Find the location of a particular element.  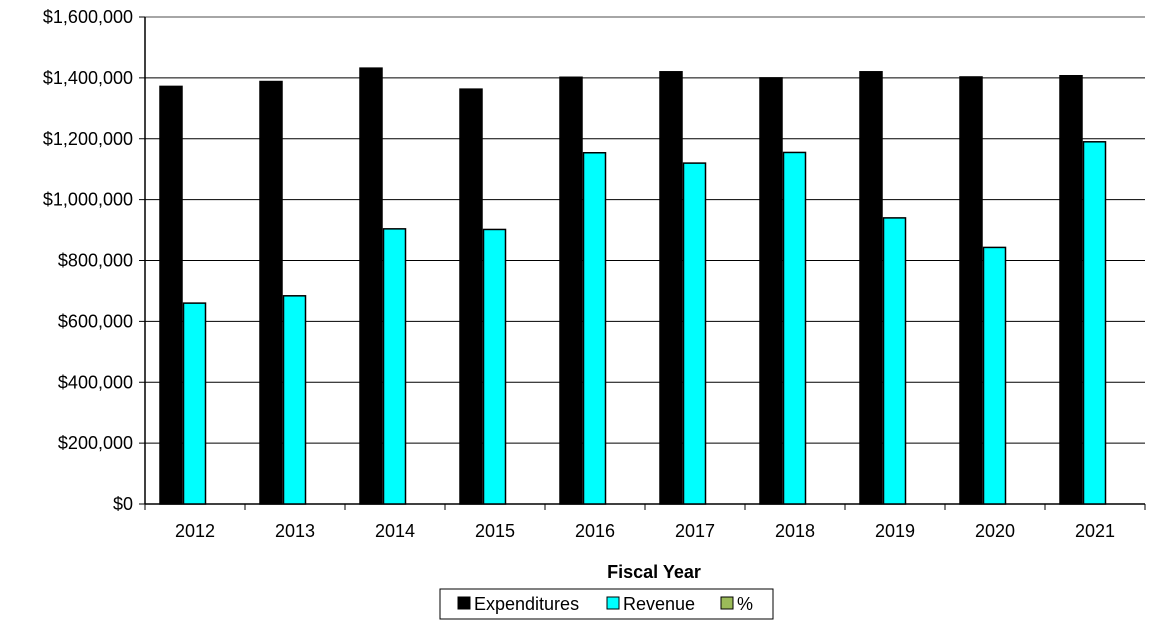

y-tick-label: $1,400,000 is located at coordinates (88, 78).